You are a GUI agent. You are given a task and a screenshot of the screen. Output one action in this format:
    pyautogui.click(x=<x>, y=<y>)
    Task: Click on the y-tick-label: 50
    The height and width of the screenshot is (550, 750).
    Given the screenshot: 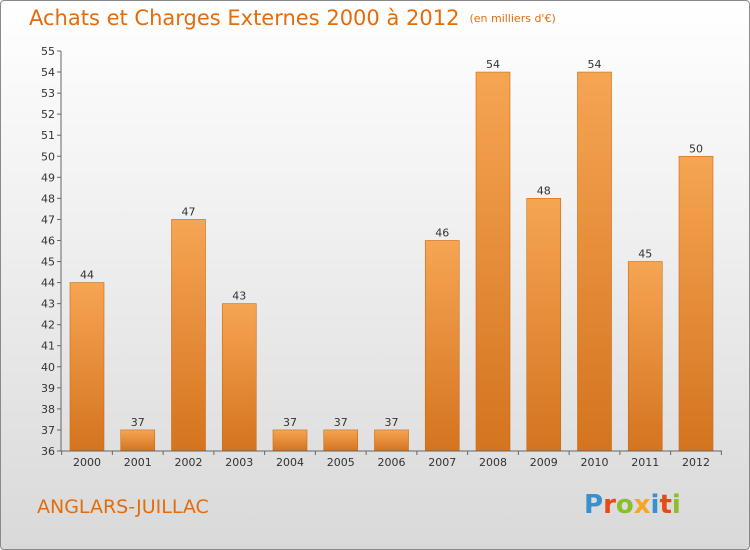 What is the action you would take?
    pyautogui.click(x=48, y=156)
    